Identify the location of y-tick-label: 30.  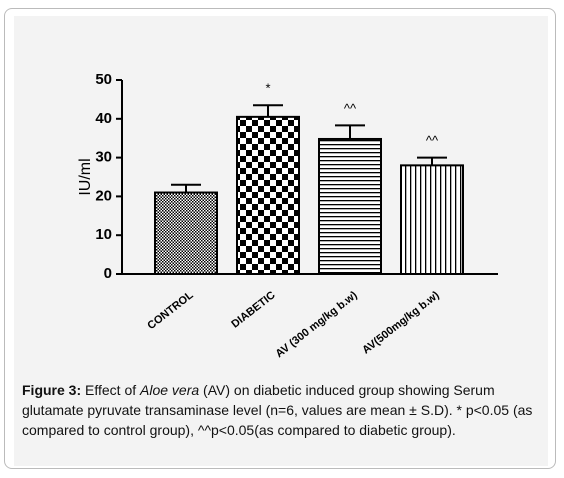
(103, 157).